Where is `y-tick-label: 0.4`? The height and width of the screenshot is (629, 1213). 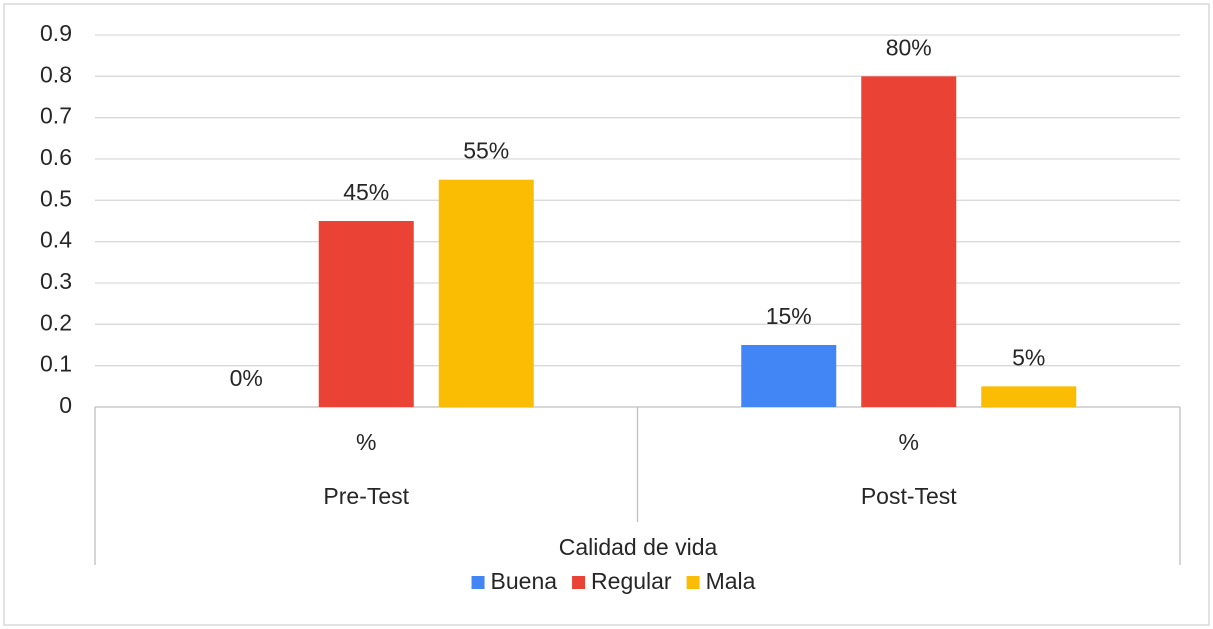
y-tick-label: 0.4 is located at coordinates (56, 240).